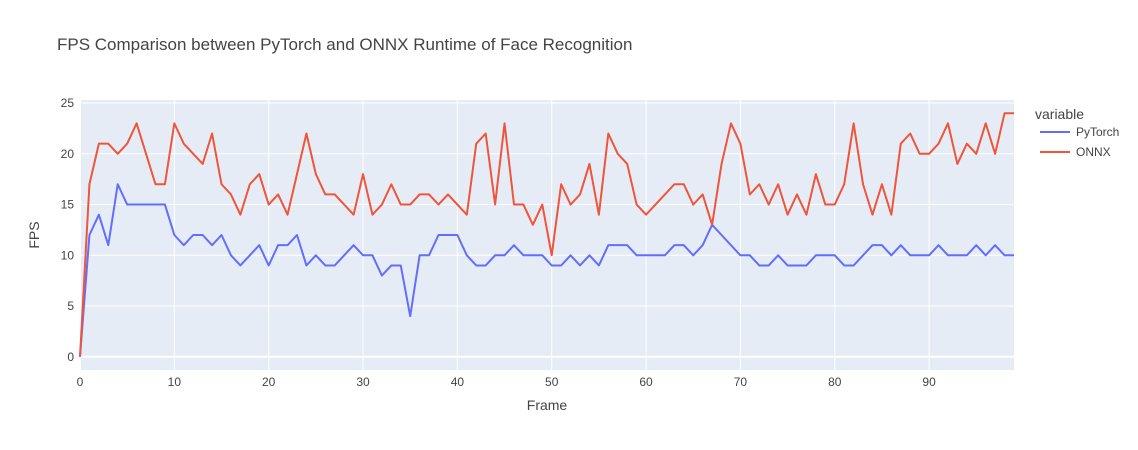 Image resolution: width=1138 pixels, height=450 pixels. I want to click on x-tick-label: 0, so click(80, 382).